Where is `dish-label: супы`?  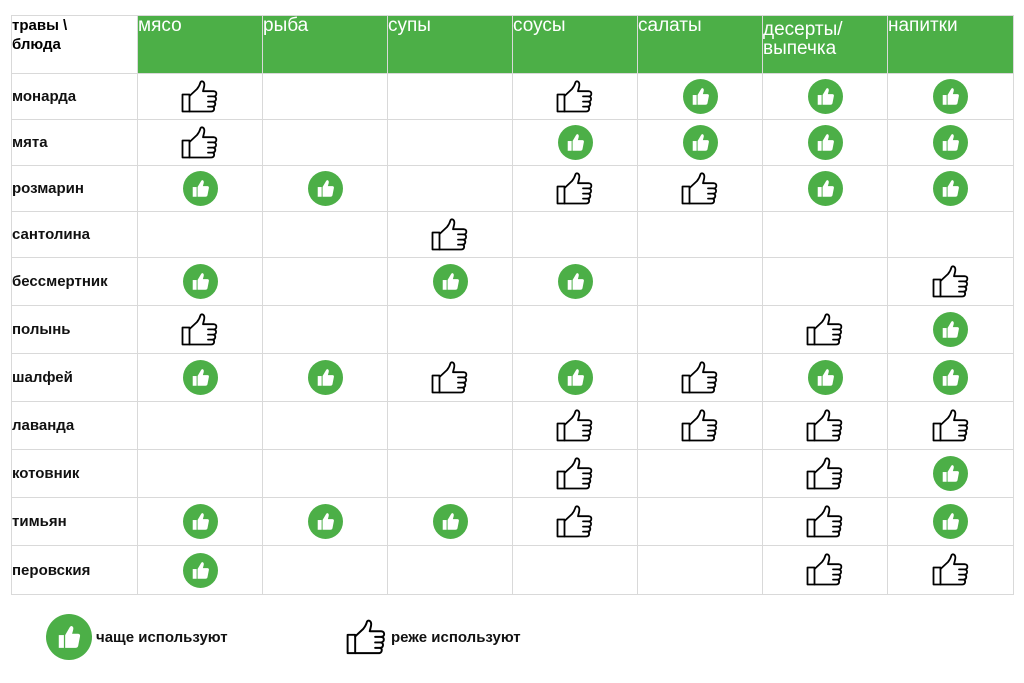
dish-label: супы is located at coordinates (409, 25).